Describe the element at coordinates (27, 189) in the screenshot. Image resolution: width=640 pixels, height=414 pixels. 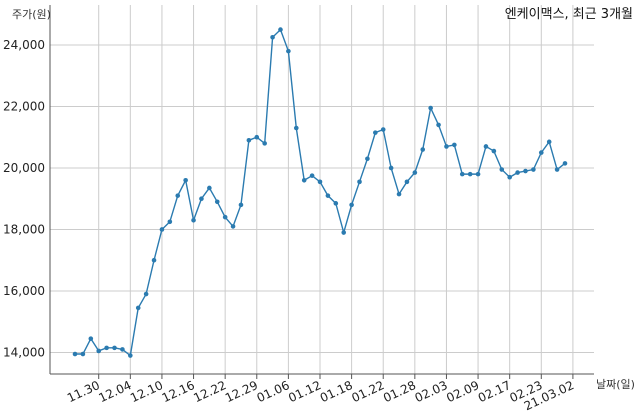
I see `y-axis: 14,000 16,000 18,000 20,000 22,000 24,000` at that location.